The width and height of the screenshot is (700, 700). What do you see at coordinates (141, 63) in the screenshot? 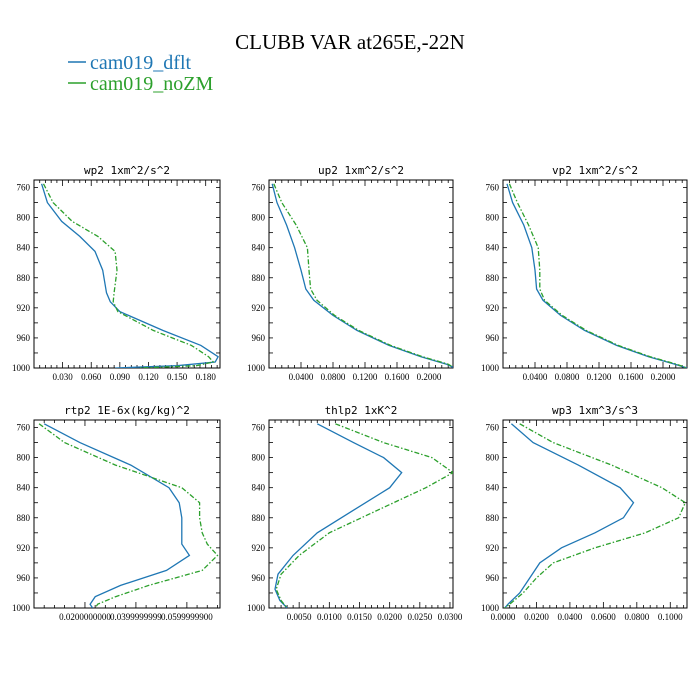
I see `legend-label-dflt: cam019_dflt` at bounding box center [141, 63].